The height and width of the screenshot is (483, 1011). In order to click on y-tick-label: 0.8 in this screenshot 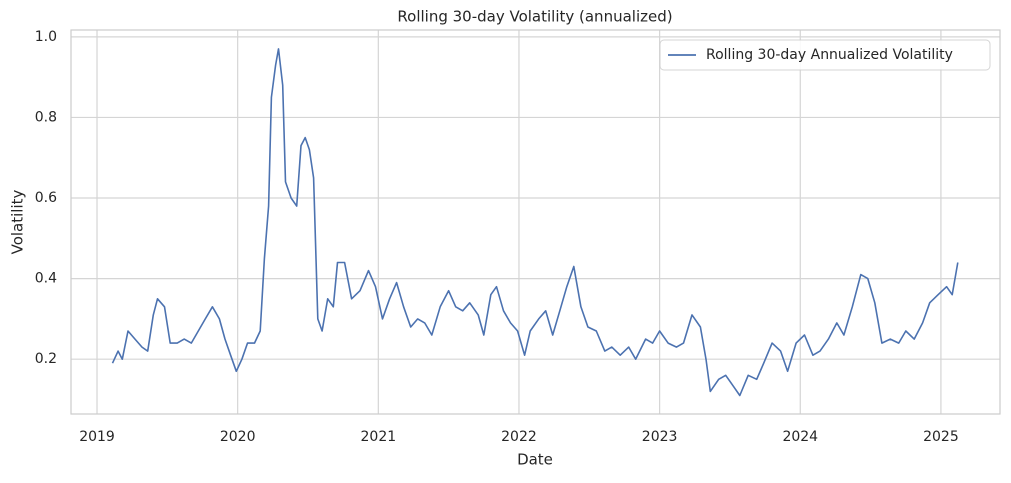, I will do `click(46, 117)`.